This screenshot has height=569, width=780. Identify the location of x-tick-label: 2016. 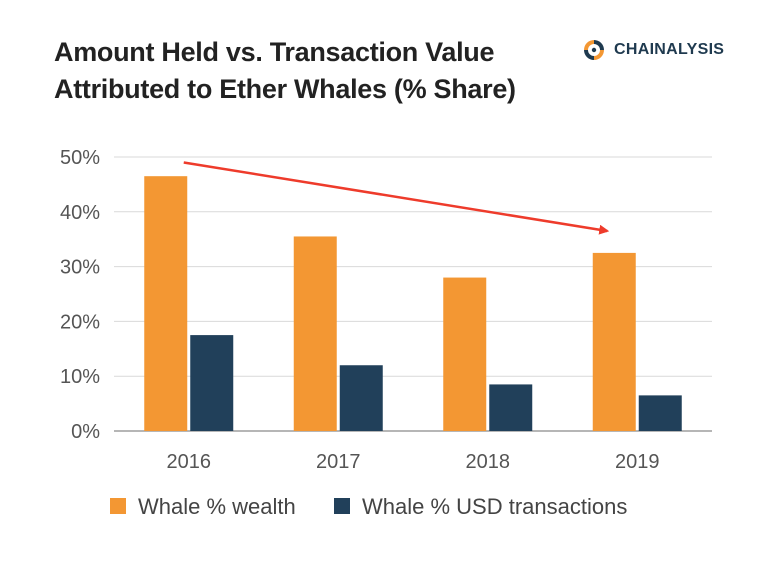
(189, 462).